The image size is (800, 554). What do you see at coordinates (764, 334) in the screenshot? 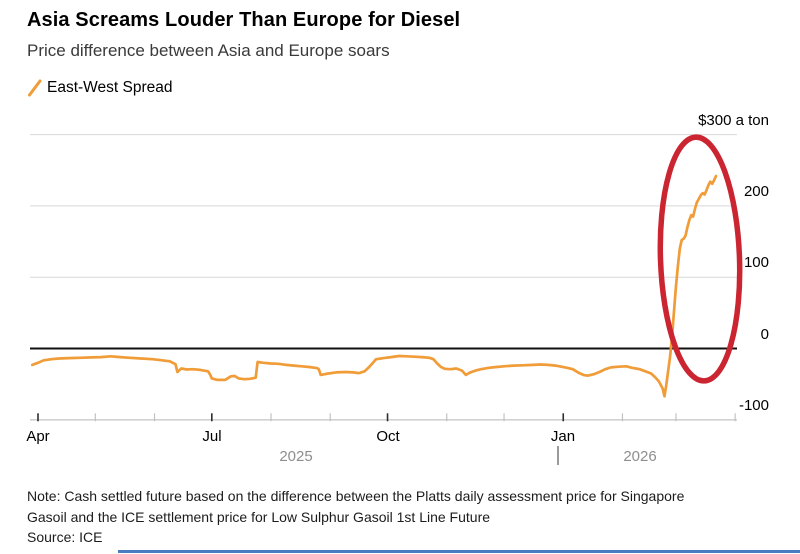
I see `y-tick-label-0: 0` at bounding box center [764, 334].